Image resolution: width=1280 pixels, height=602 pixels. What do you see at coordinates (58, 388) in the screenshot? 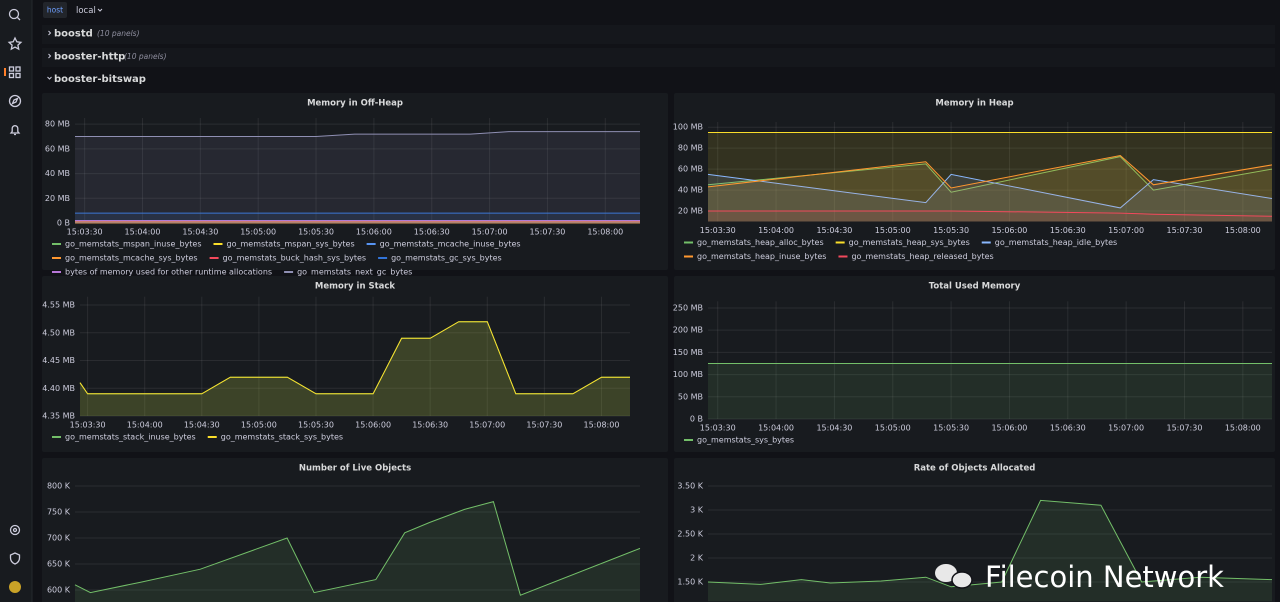
I see `y-tick-label: 4.40 MB` at bounding box center [58, 388].